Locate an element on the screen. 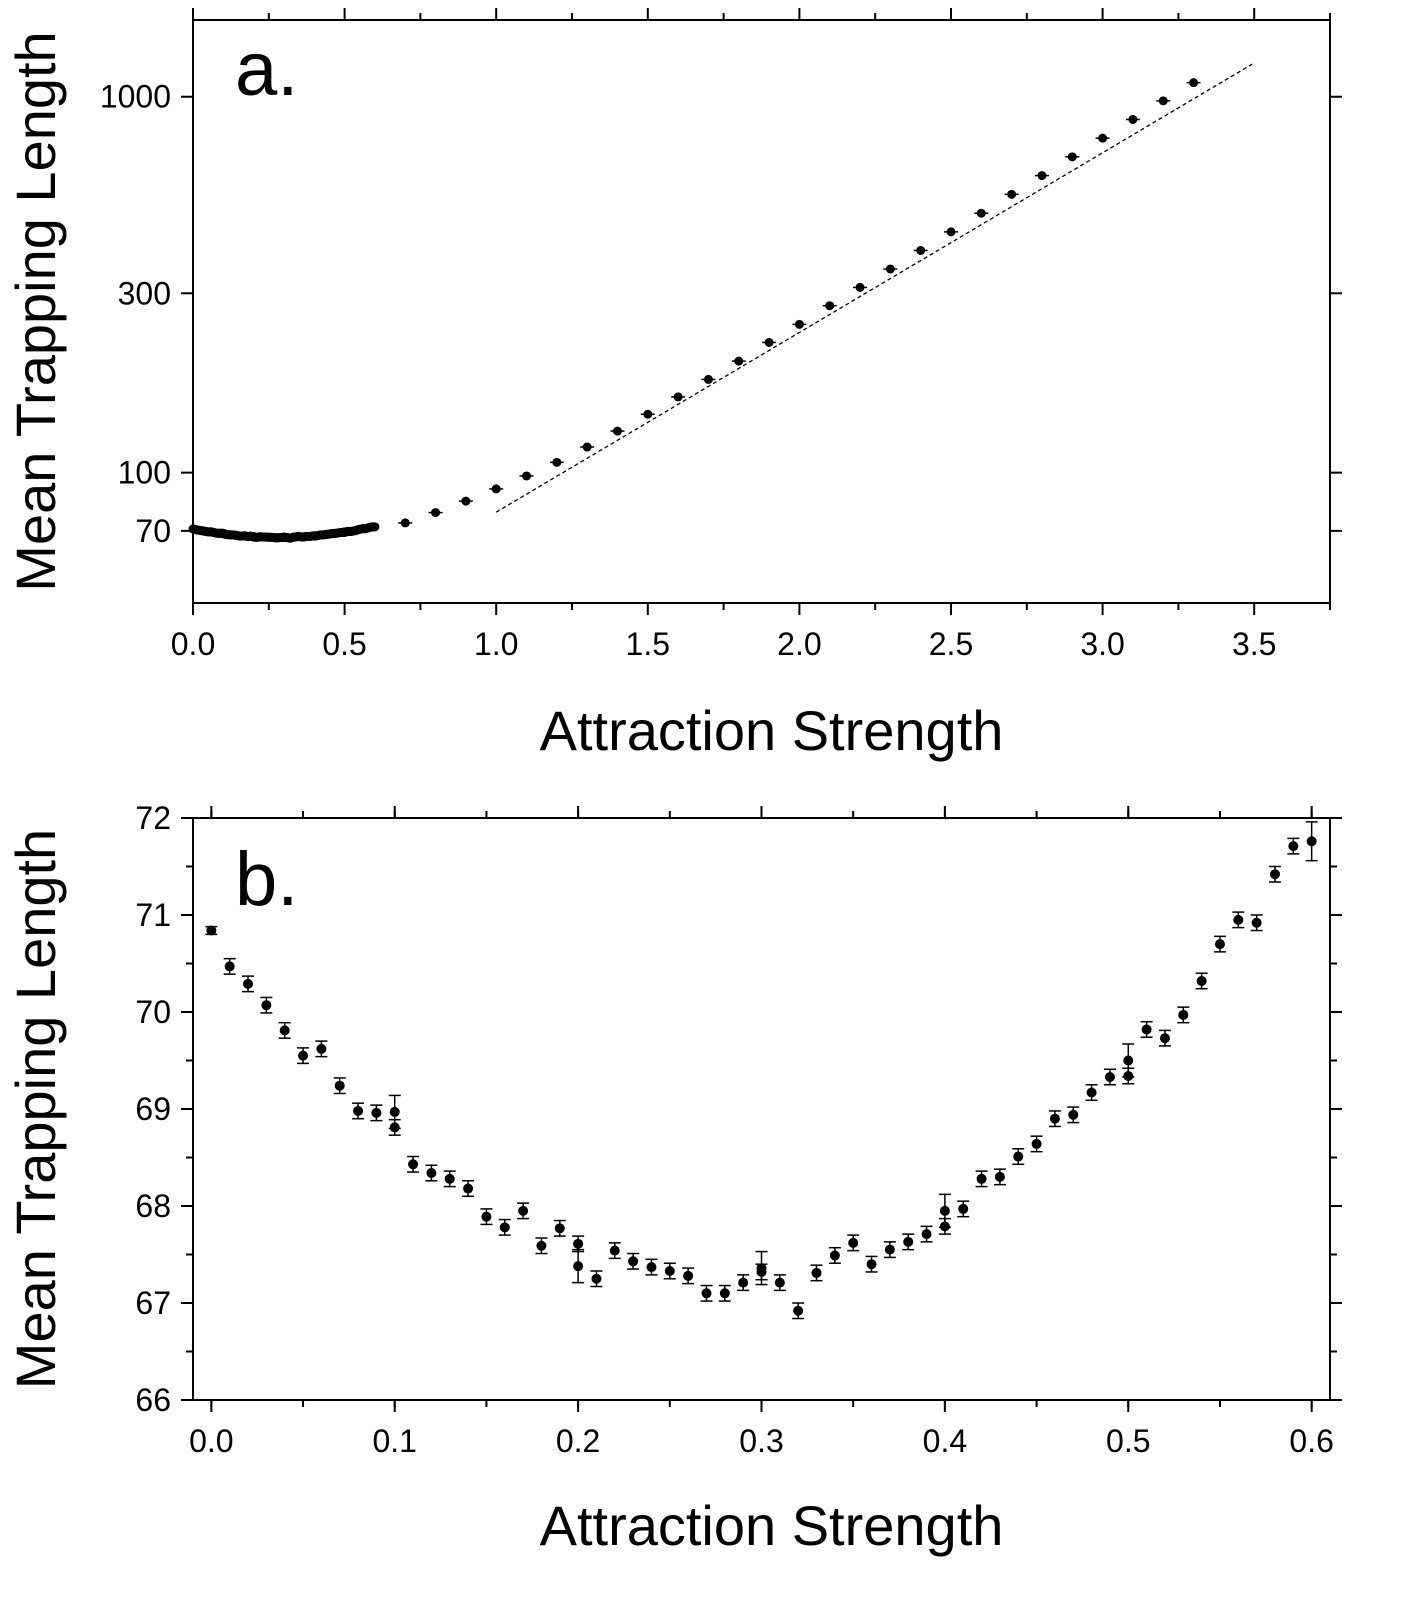 The image size is (1401, 1621). y-tick-label: 68 is located at coordinates (153, 1206).